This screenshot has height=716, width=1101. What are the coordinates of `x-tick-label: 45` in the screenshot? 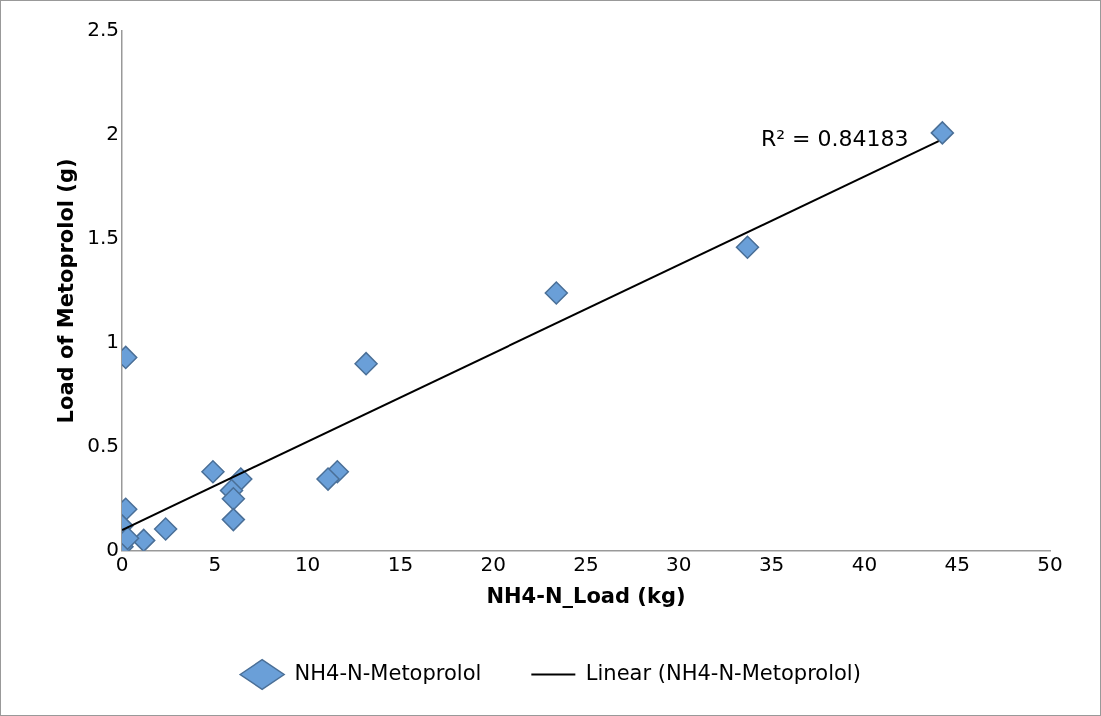 It's located at (957, 564).